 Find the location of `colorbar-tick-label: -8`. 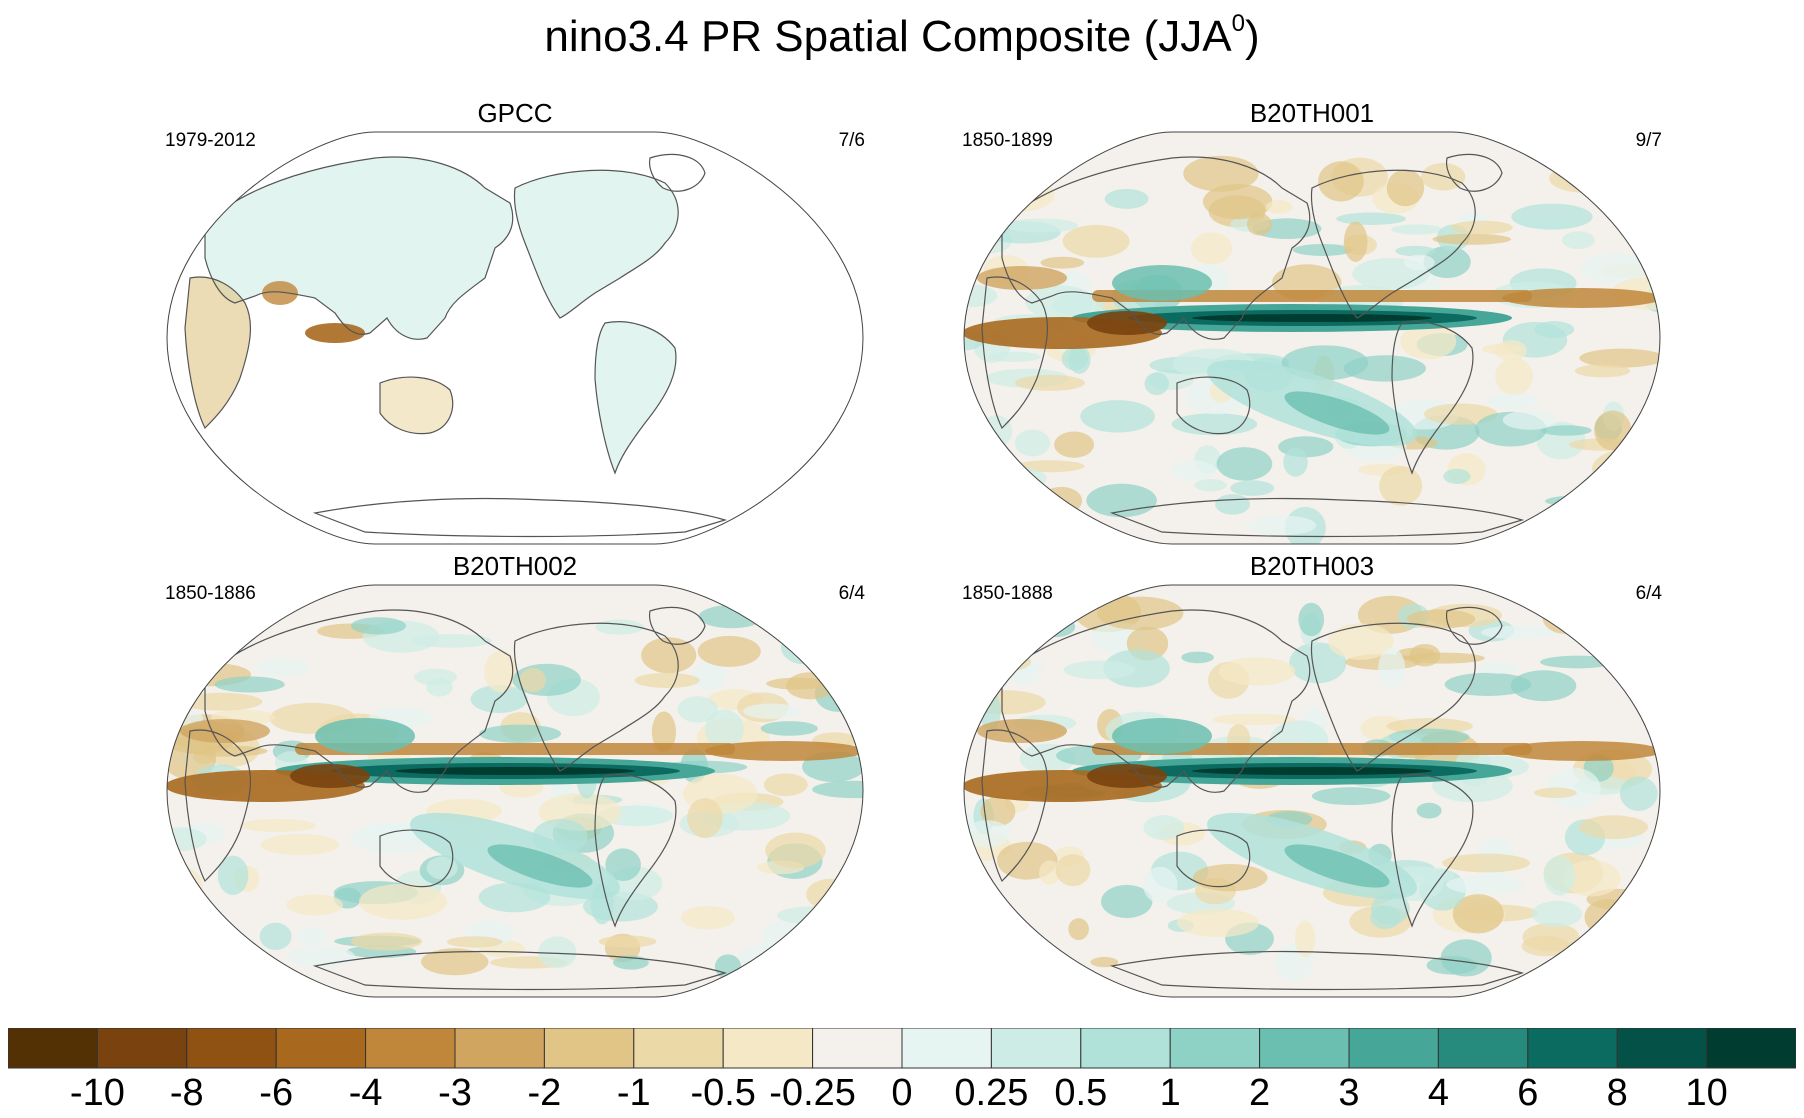

colorbar-tick-label: -8 is located at coordinates (186, 1093).